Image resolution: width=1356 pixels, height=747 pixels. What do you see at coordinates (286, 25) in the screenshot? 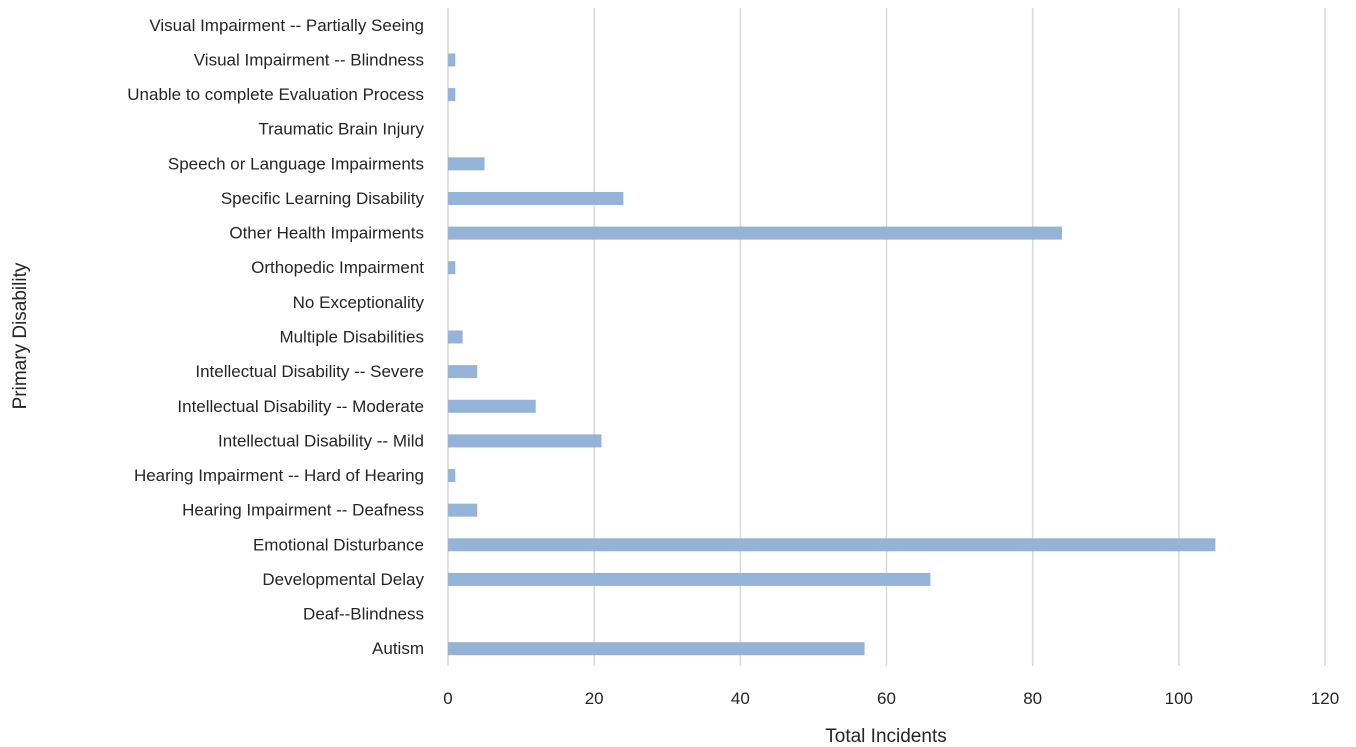
I see `category-label: Visual Impairment -- Partially Seeing` at bounding box center [286, 25].